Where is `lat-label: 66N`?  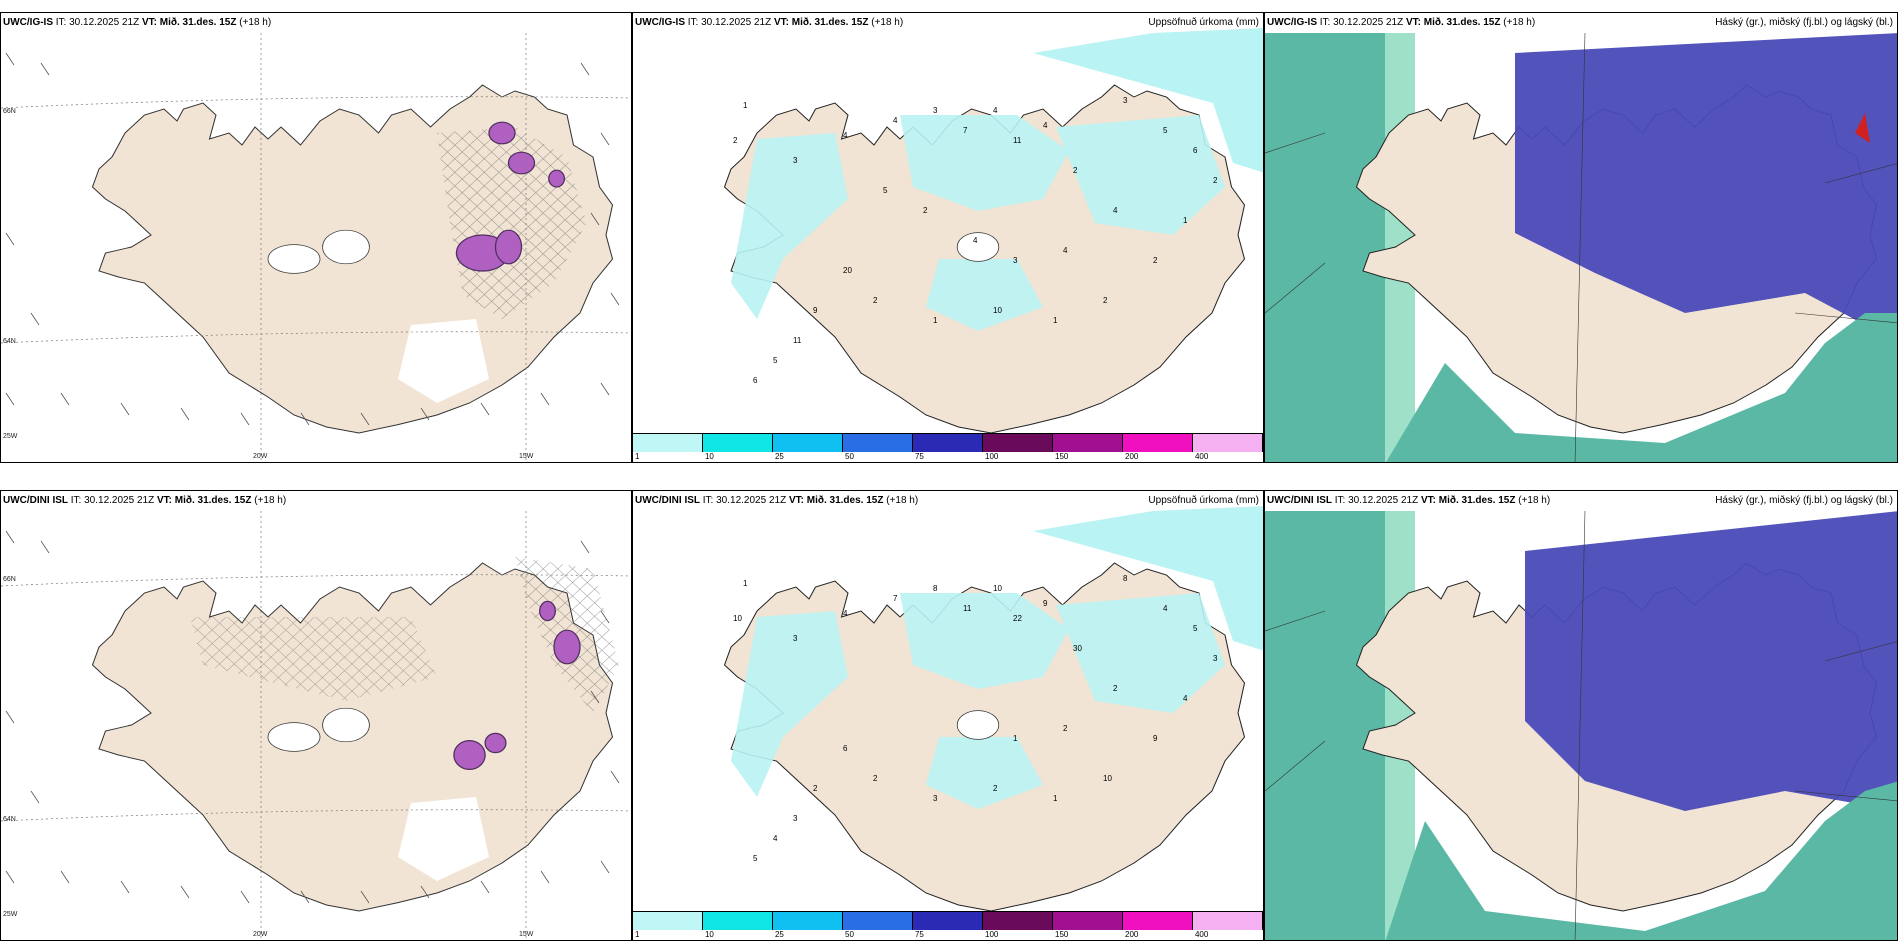 lat-label: 66N is located at coordinates (9, 111).